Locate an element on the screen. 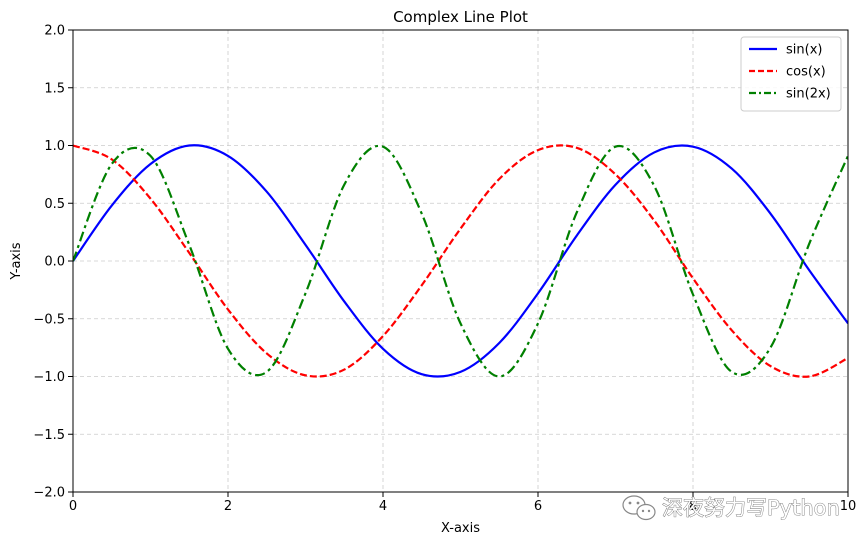 The width and height of the screenshot is (866, 545). y-axis-label: Y-axis is located at coordinates (16, 261).